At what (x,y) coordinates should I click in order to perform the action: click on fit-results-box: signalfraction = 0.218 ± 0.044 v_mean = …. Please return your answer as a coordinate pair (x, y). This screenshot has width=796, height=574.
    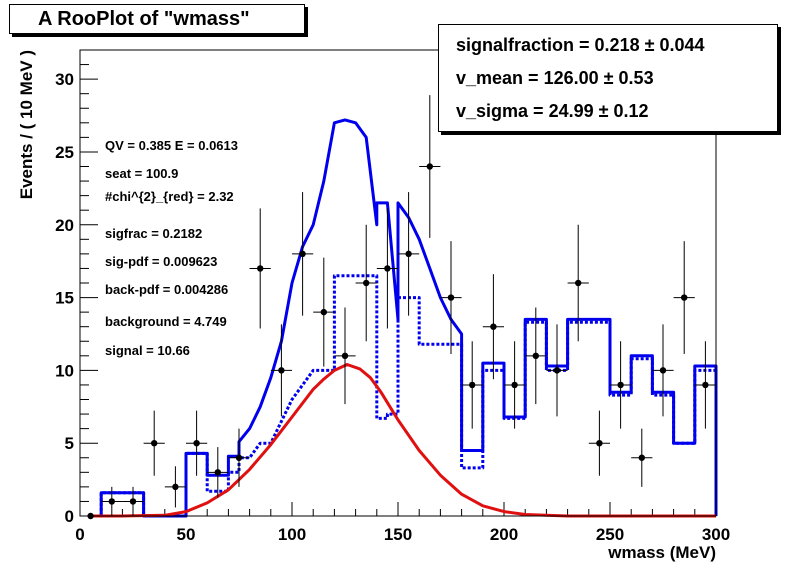
    Looking at the image, I should click on (608, 78).